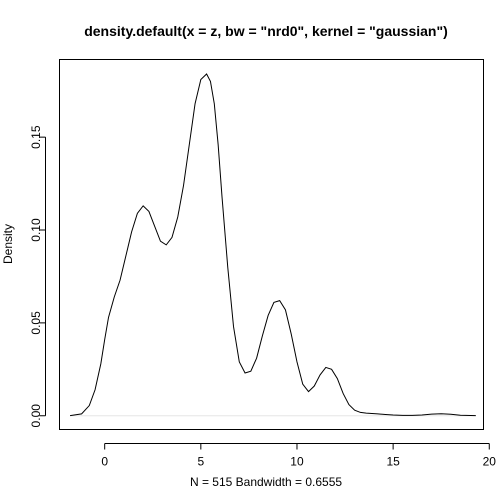 Image resolution: width=504 pixels, height=504 pixels. What do you see at coordinates (393, 462) in the screenshot?
I see `x-tick-label: 15` at bounding box center [393, 462].